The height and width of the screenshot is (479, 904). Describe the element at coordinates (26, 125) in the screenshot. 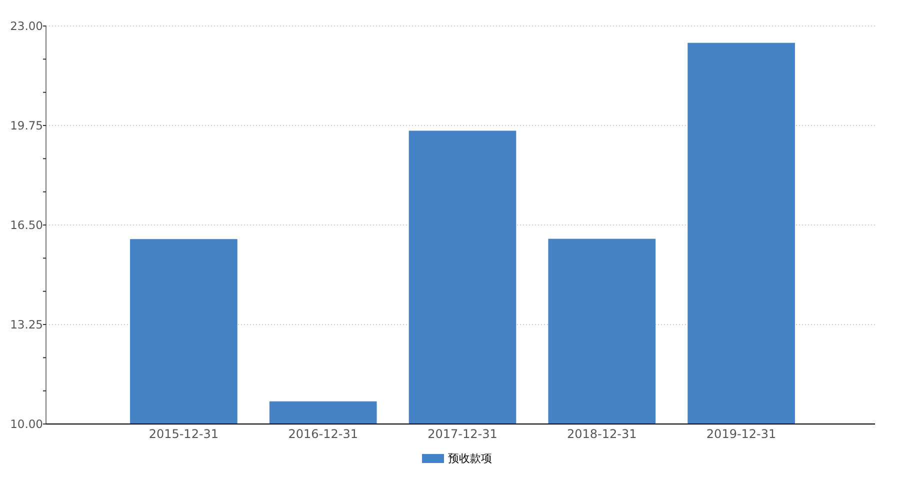

I see `y-tick-label: 19.75` at that location.